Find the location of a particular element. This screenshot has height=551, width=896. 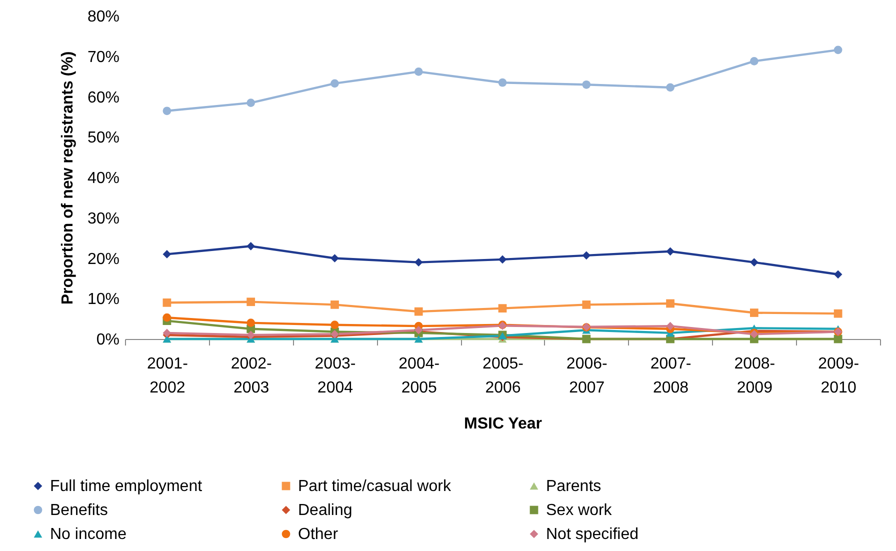

x-tick-label: 2009-2010 is located at coordinates (839, 376).